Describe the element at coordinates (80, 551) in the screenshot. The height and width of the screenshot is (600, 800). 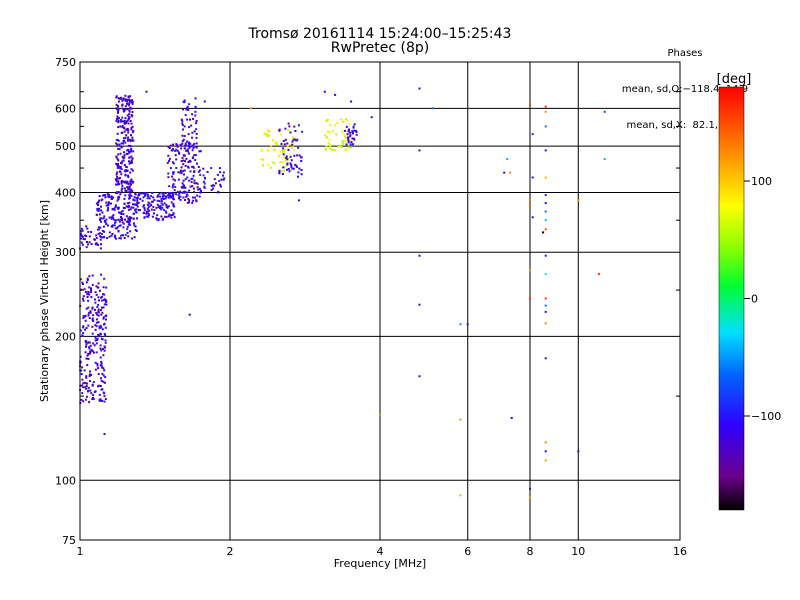
I see `x-tick-label: 1` at that location.